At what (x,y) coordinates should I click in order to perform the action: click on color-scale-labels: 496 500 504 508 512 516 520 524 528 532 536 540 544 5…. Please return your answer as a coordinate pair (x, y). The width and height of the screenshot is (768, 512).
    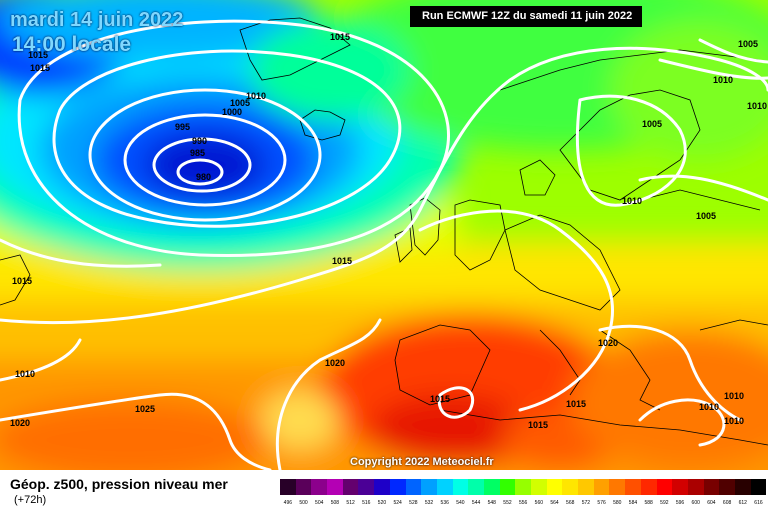
    Looking at the image, I should click on (523, 505).